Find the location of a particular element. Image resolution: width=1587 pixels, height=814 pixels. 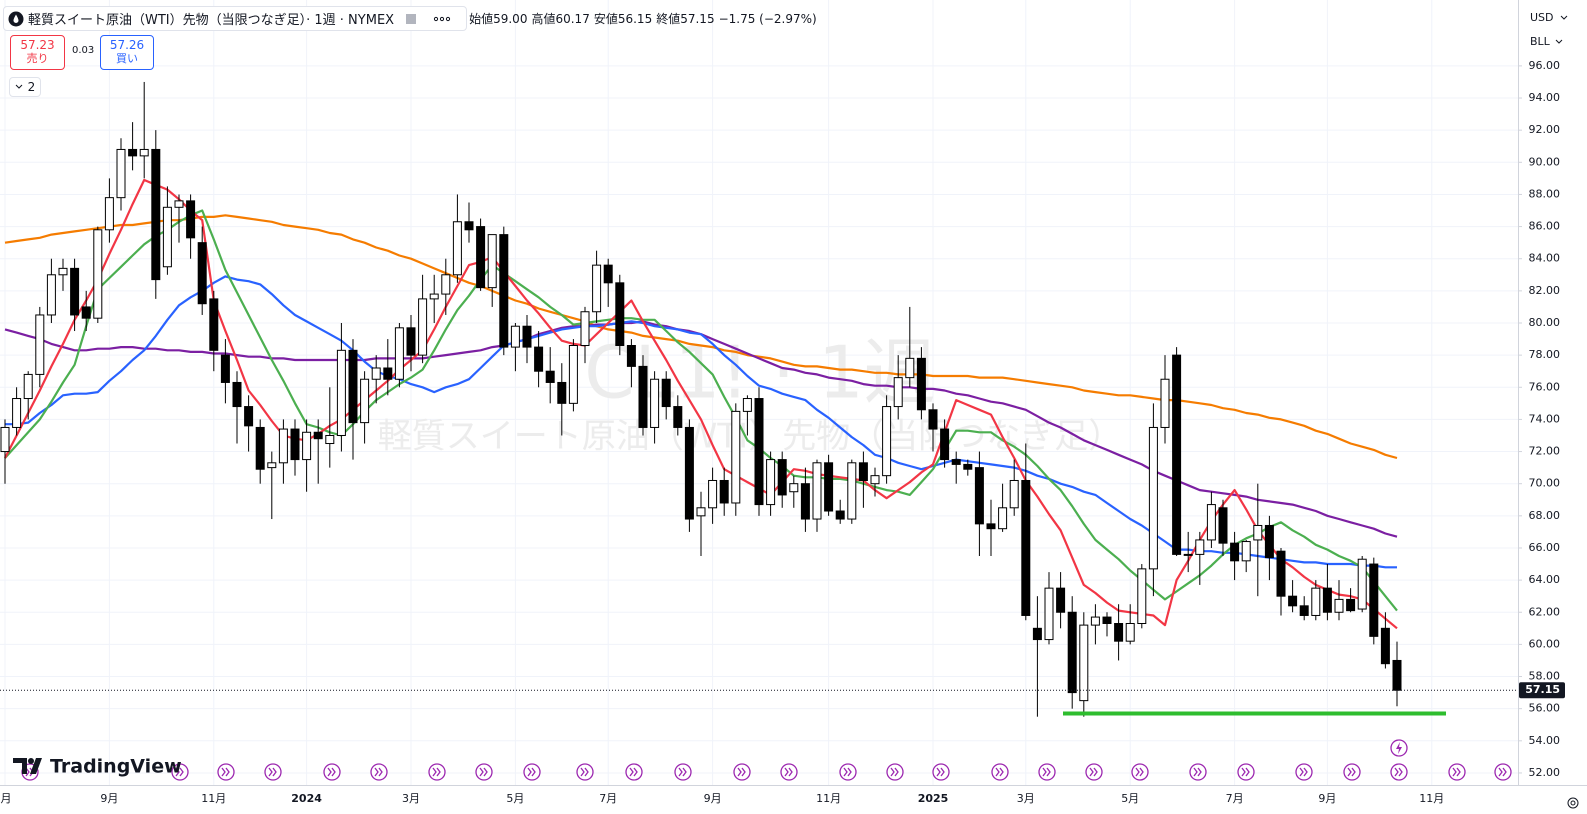

buy-label: 買い is located at coordinates (127, 58).